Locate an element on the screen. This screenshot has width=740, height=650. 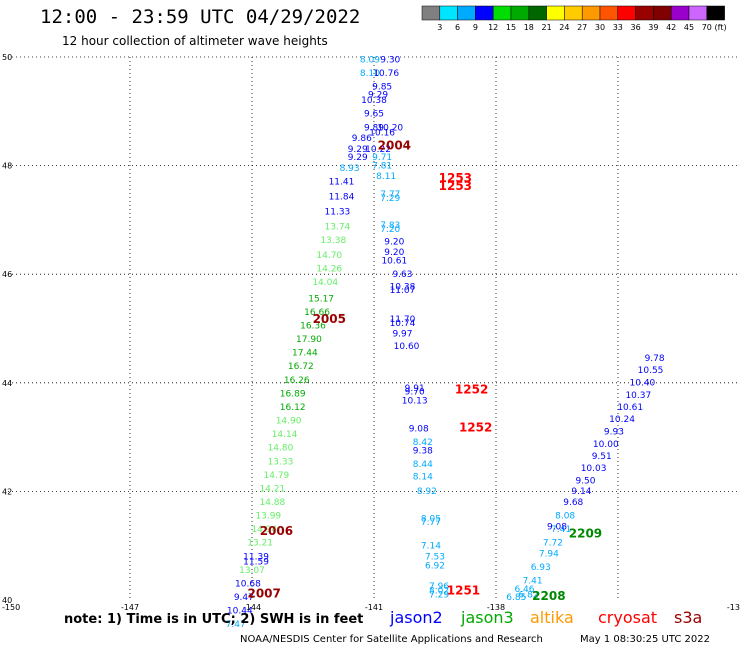
wave-height-point: 8.92 is located at coordinates (427, 492).